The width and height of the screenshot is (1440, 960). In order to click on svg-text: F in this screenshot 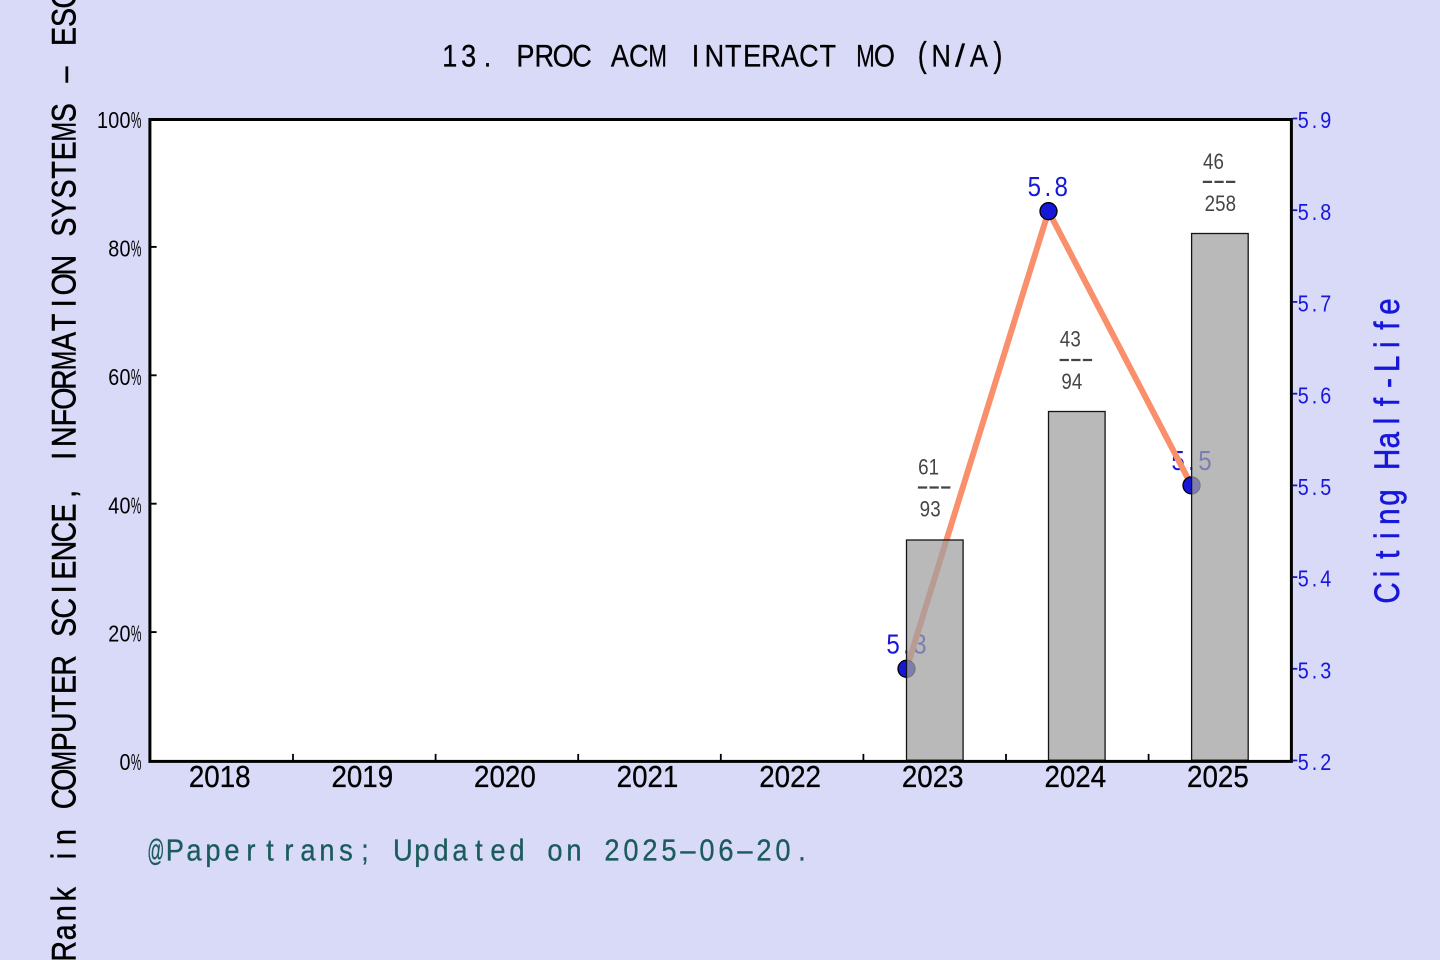, I will do `click(64, 417)`.